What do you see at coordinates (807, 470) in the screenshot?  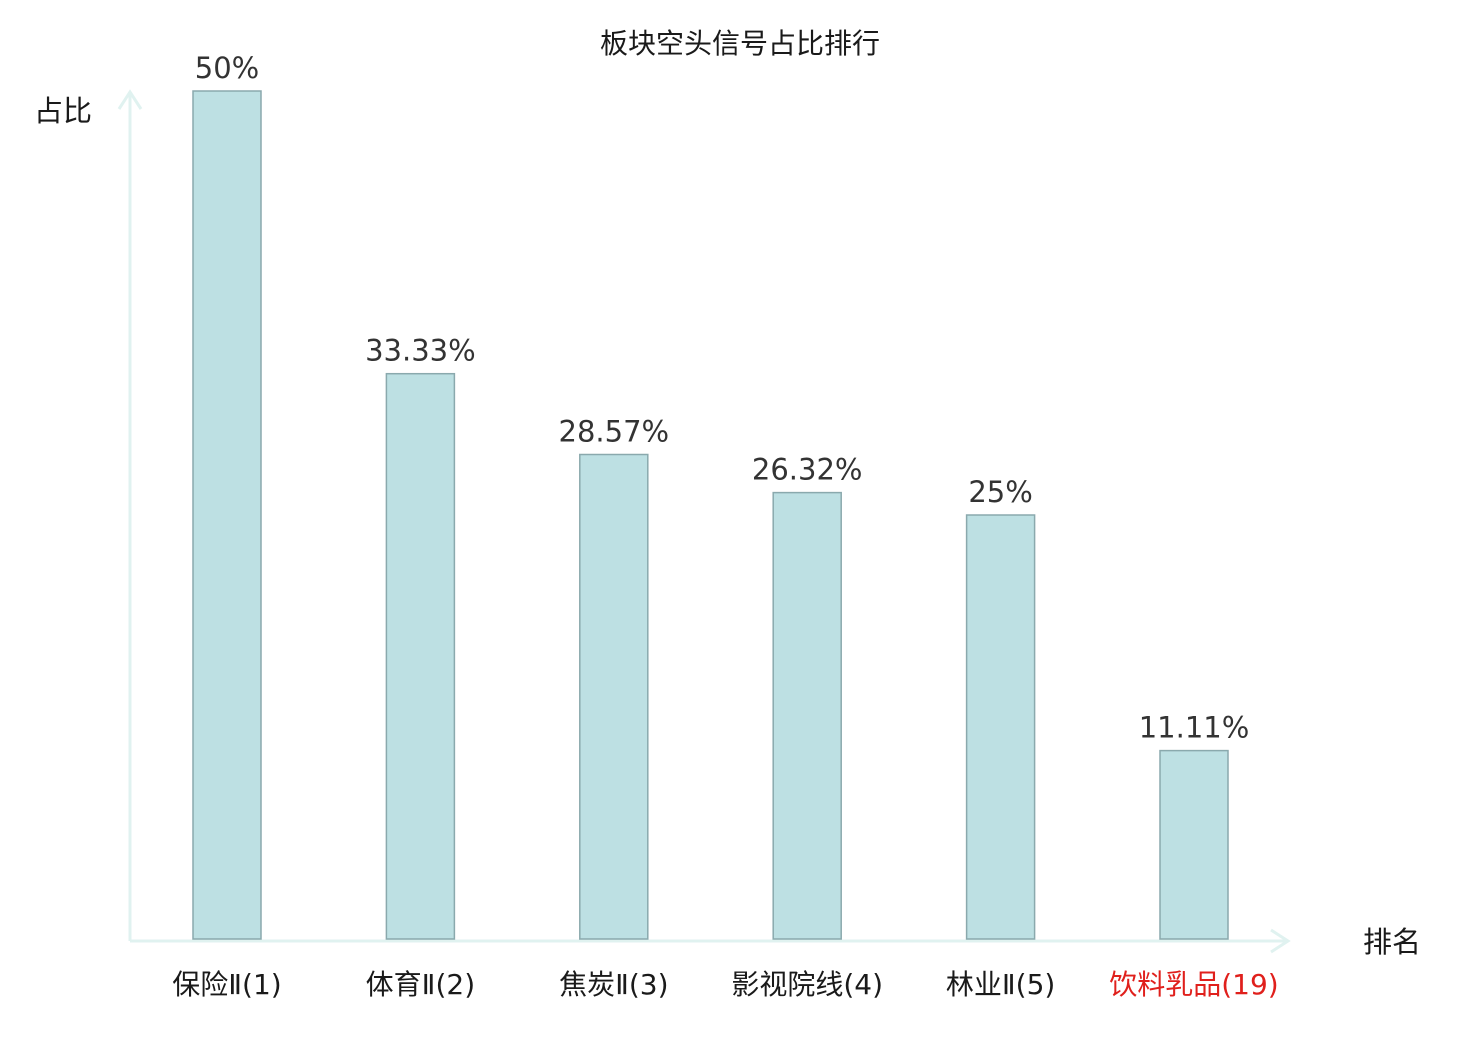 I see `bar-value-label-4: 26.32%` at bounding box center [807, 470].